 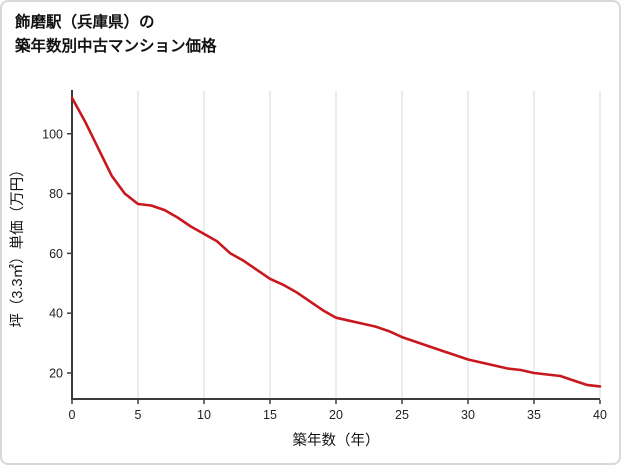 What do you see at coordinates (138, 415) in the screenshot?
I see `x-tick-label: 5` at bounding box center [138, 415].